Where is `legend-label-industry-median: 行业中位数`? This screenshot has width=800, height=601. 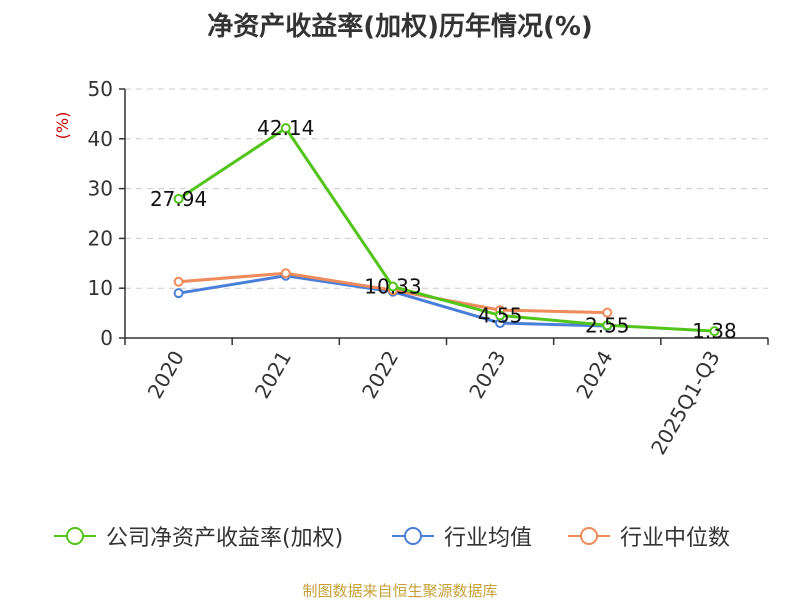
legend-label-industry-median: 行业中位数 is located at coordinates (675, 538).